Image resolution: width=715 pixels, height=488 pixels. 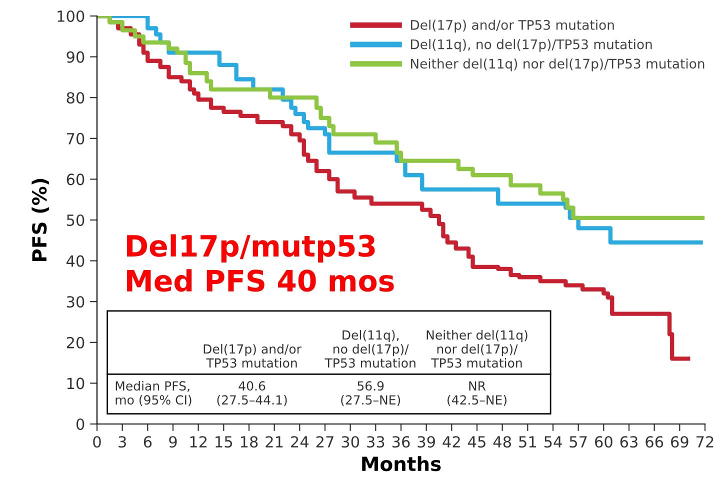 What do you see at coordinates (502, 442) in the screenshot?
I see `x-tick-label: 48` at bounding box center [502, 442].